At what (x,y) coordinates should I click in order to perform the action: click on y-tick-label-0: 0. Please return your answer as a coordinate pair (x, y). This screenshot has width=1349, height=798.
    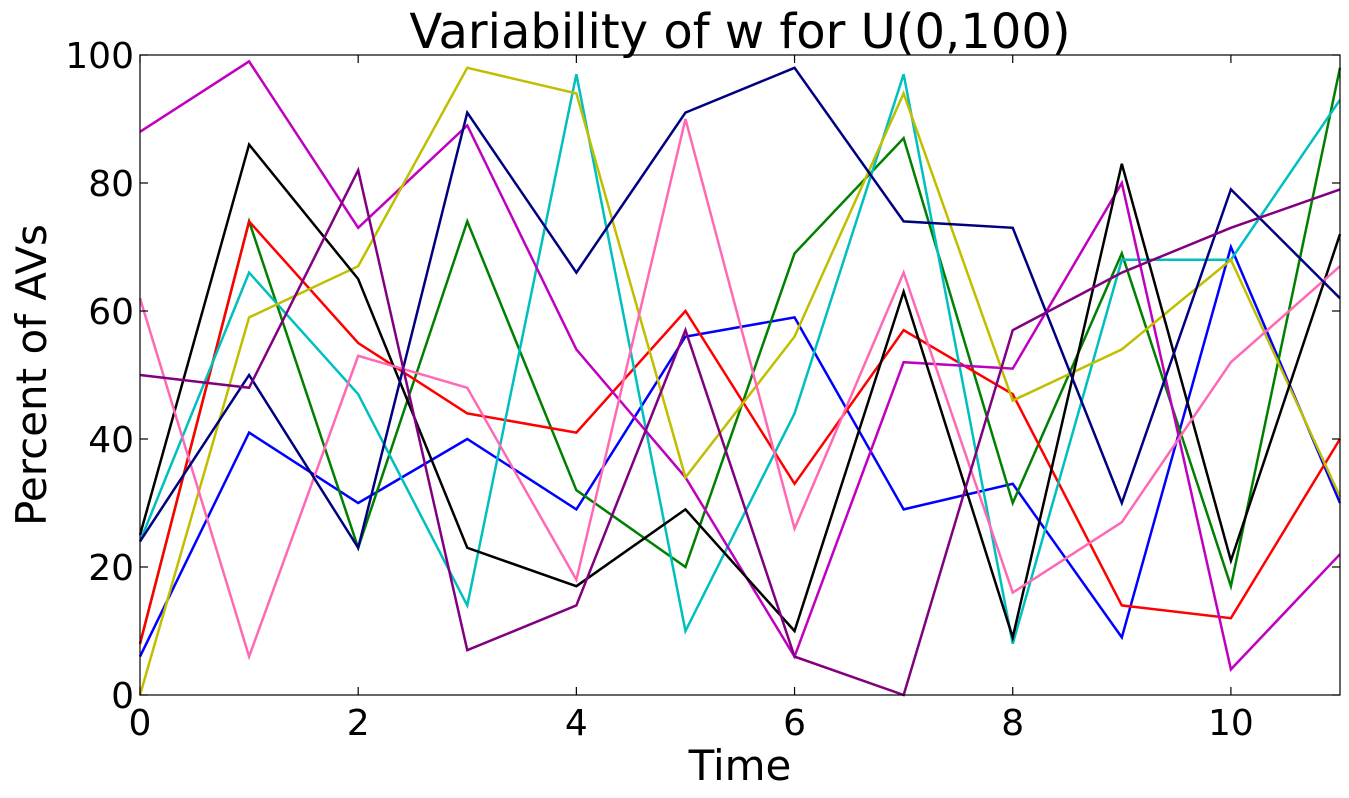
    Looking at the image, I should click on (122, 696).